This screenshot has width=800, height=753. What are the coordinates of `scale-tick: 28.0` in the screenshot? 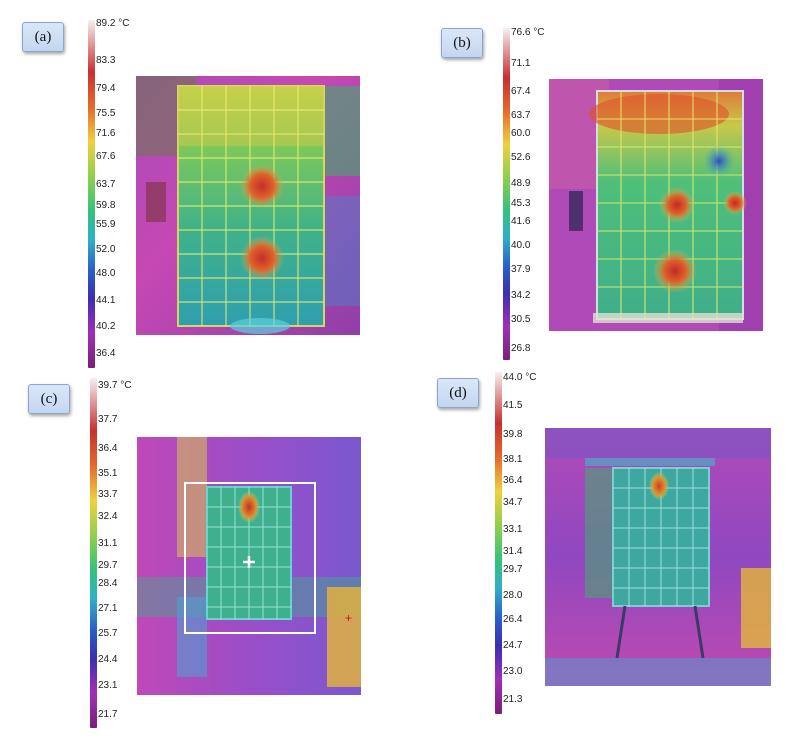 It's located at (513, 595).